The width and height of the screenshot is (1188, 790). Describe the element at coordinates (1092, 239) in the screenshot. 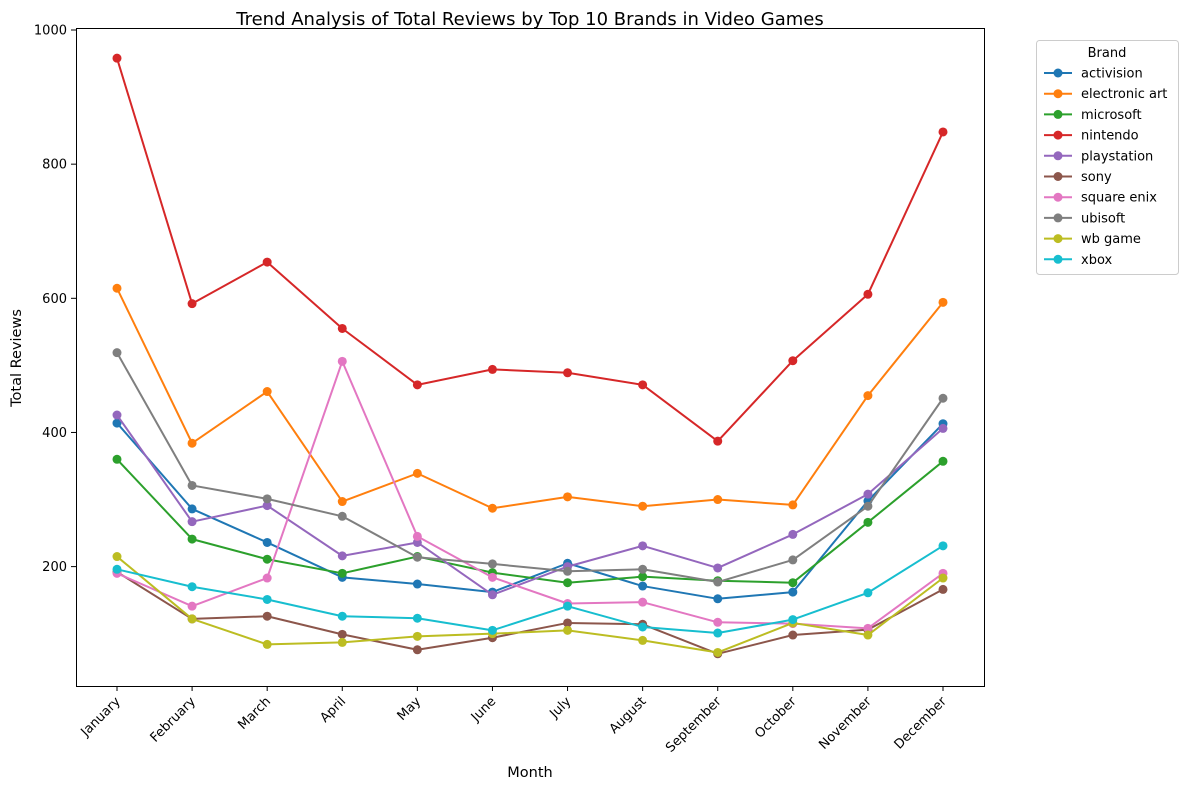

I see `legend-item: wb game` at that location.